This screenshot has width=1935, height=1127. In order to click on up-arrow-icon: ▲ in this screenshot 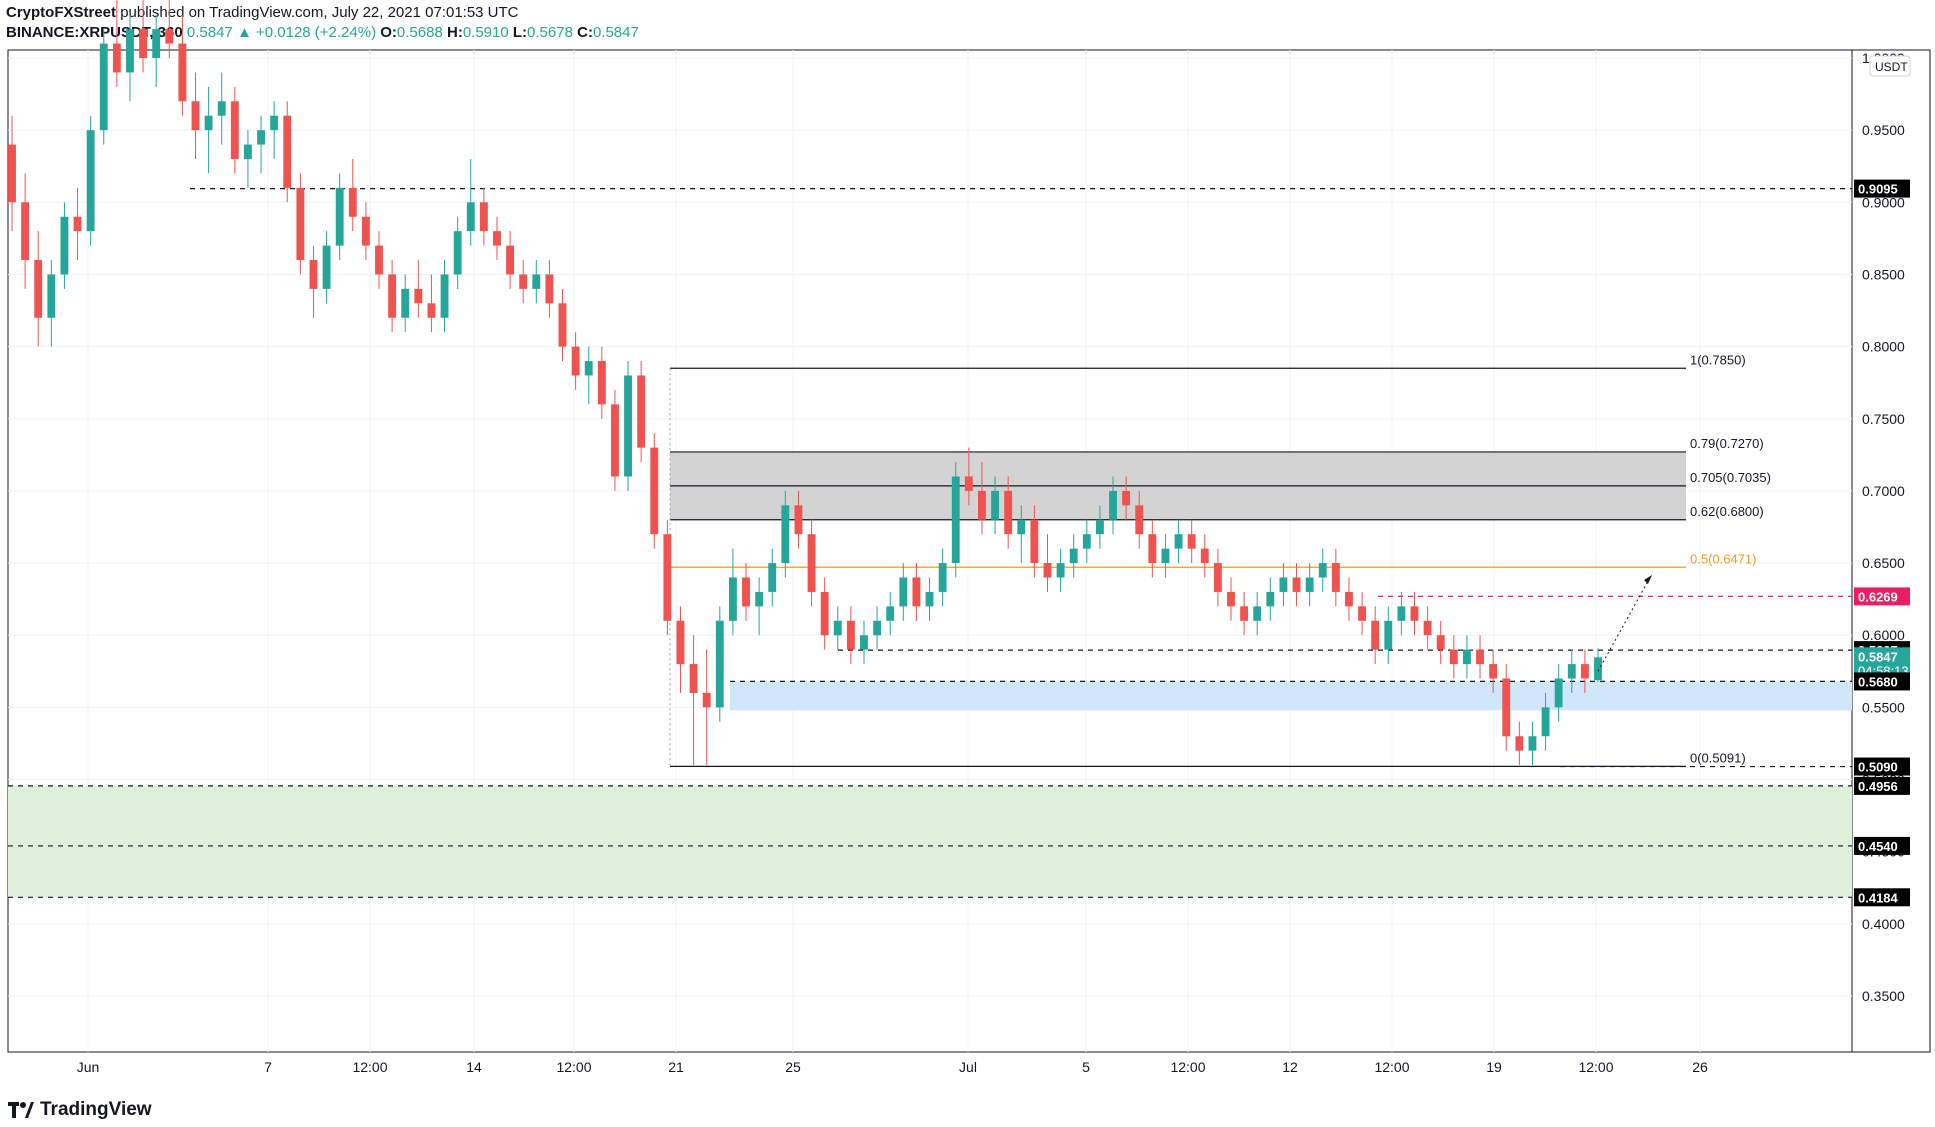, I will do `click(244, 32)`.